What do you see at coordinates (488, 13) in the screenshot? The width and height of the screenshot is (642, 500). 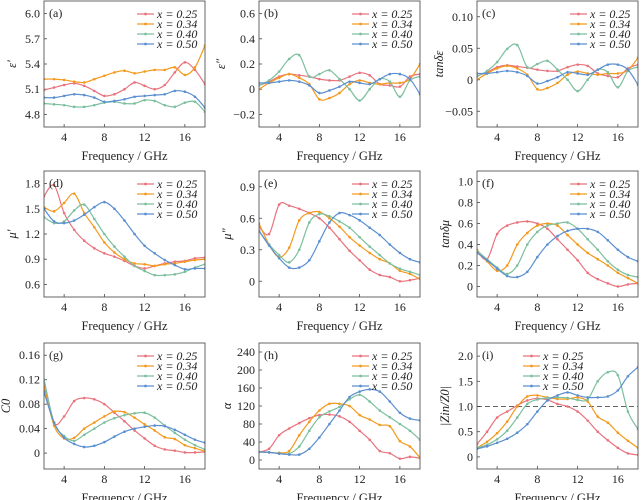 I see `panel-label: (c)` at bounding box center [488, 13].